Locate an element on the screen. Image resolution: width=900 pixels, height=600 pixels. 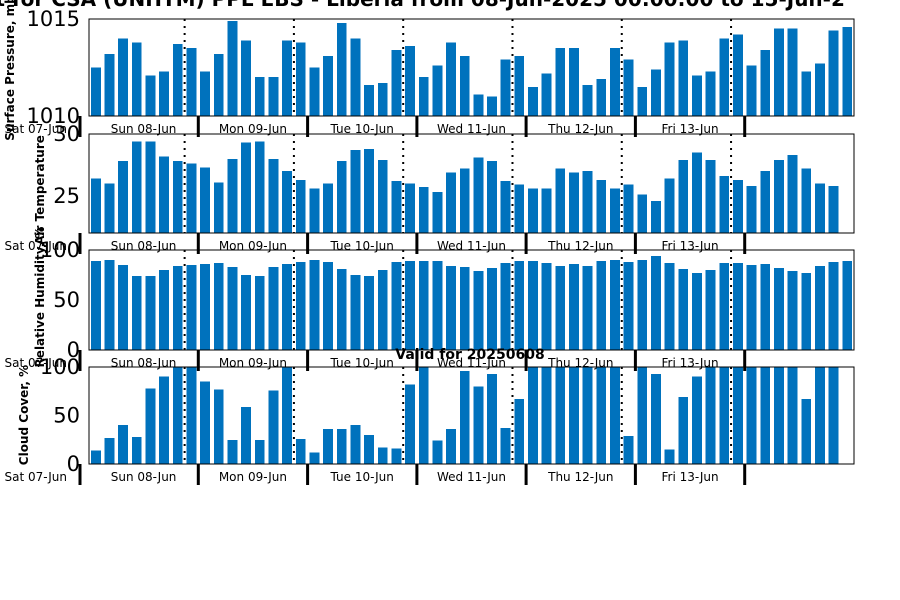
y-tick-label: 1015 is located at coordinates (53, 19).